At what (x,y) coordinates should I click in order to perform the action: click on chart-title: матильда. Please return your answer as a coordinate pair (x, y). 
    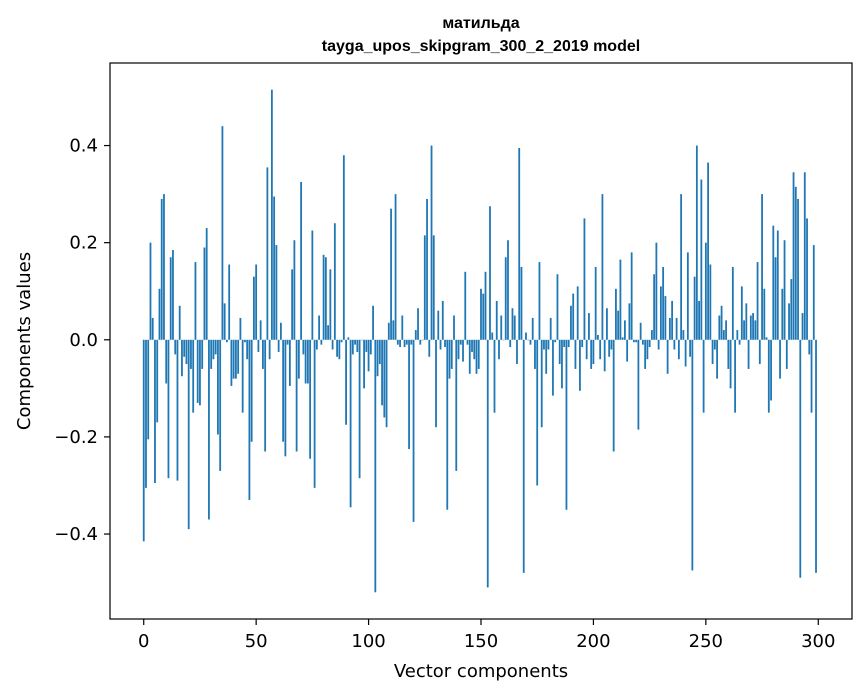
    Looking at the image, I should click on (480, 23).